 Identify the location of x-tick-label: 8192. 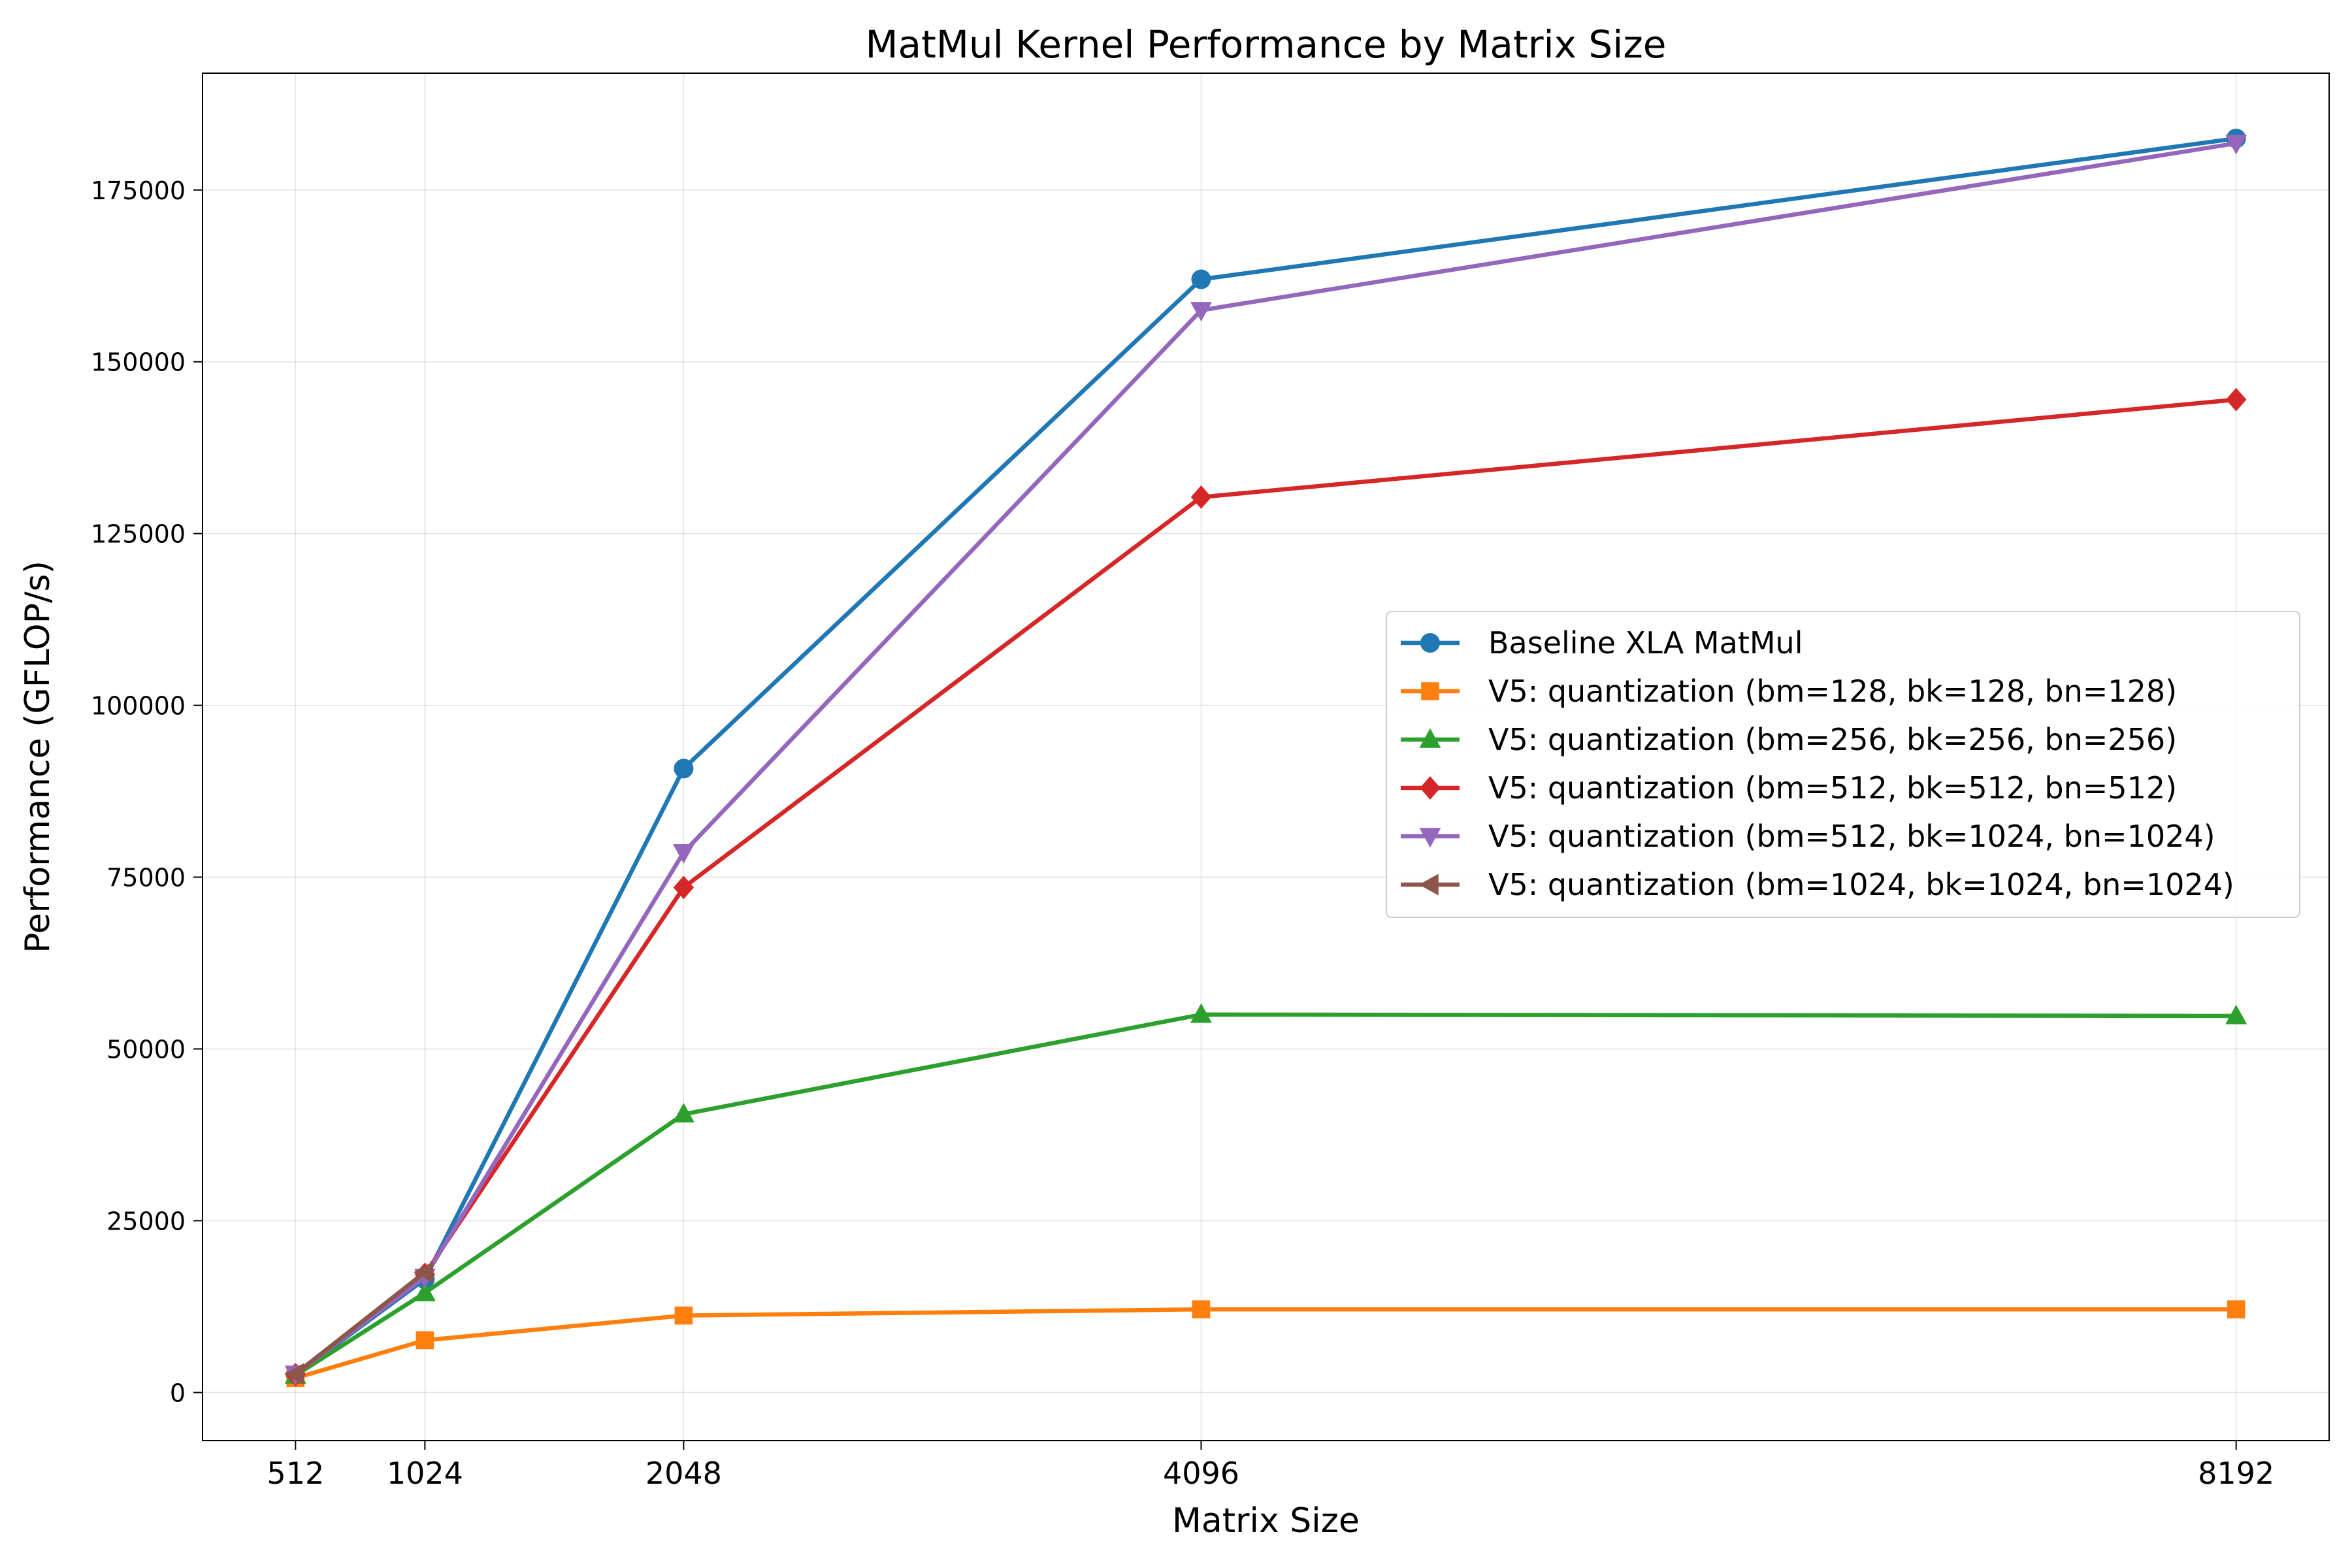
(2236, 1473).